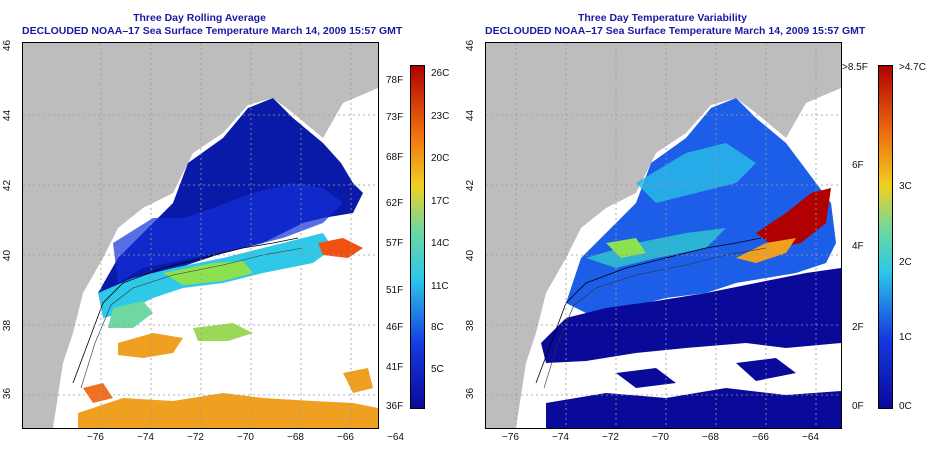 The width and height of the screenshot is (950, 475). Describe the element at coordinates (905, 186) in the screenshot. I see `right-cbar-c: 3C` at that location.